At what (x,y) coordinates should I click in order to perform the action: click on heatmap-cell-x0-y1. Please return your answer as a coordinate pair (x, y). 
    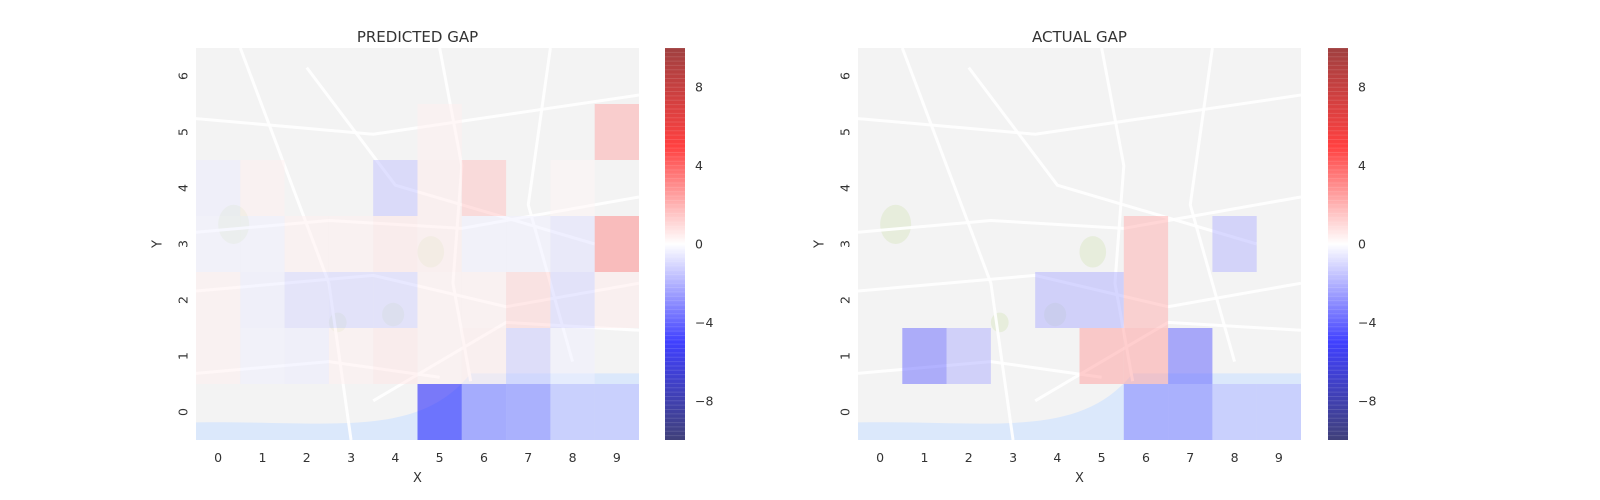
    Looking at the image, I should click on (218, 356).